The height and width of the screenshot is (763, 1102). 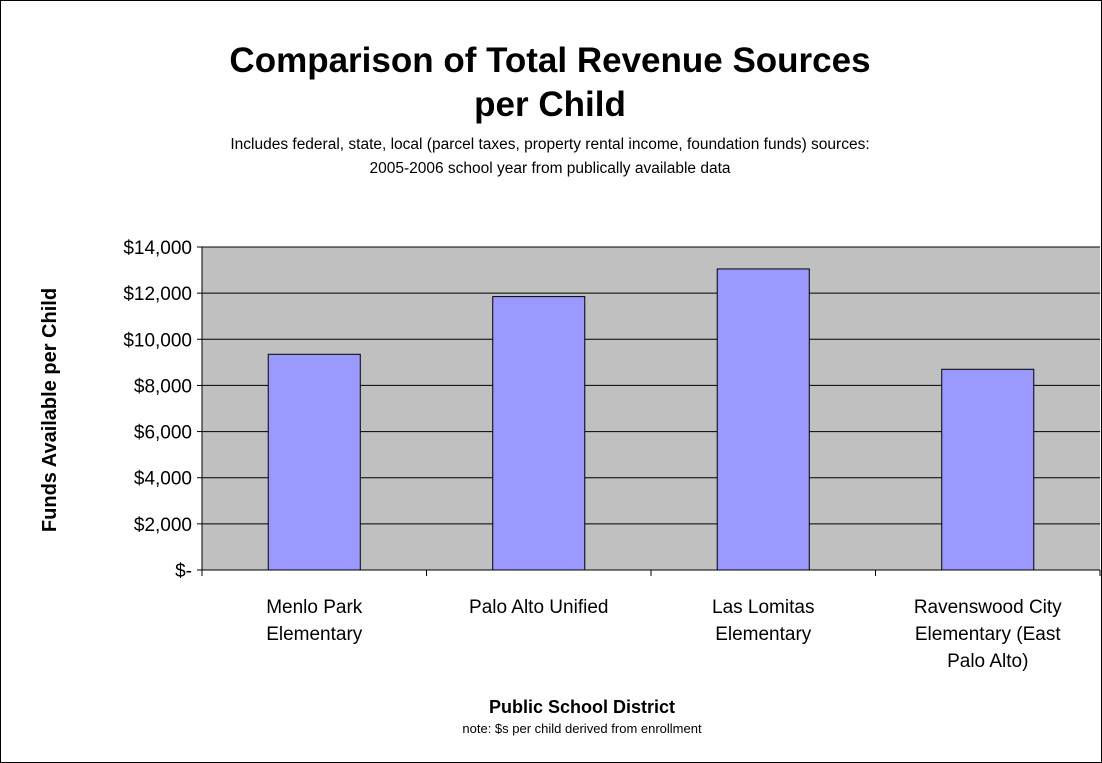 What do you see at coordinates (763, 621) in the screenshot?
I see `x-tick-label: Las Lomitas Elementary` at bounding box center [763, 621].